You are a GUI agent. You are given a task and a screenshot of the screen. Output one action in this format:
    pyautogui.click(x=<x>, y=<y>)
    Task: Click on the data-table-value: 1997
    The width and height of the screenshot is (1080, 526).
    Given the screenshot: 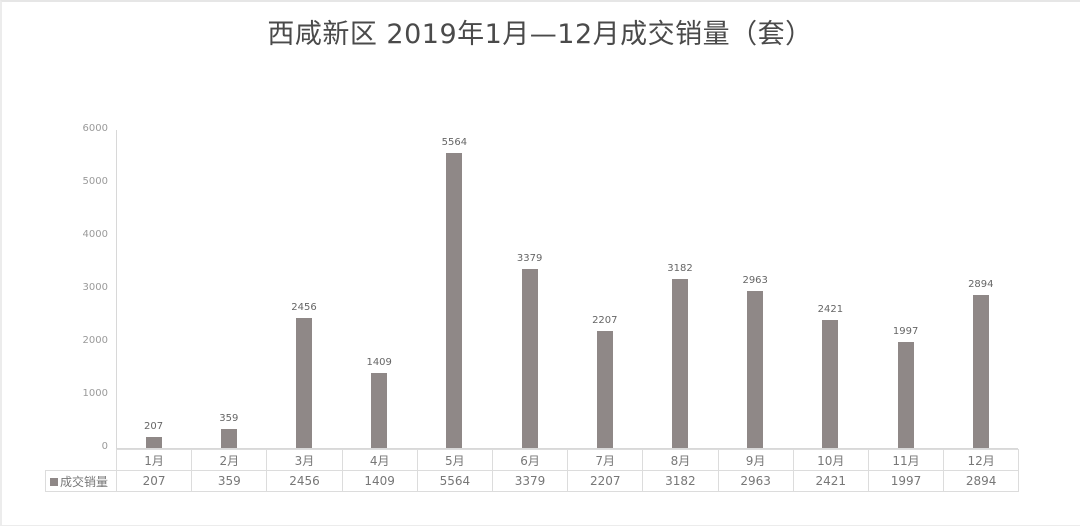 What is the action you would take?
    pyautogui.click(x=906, y=481)
    